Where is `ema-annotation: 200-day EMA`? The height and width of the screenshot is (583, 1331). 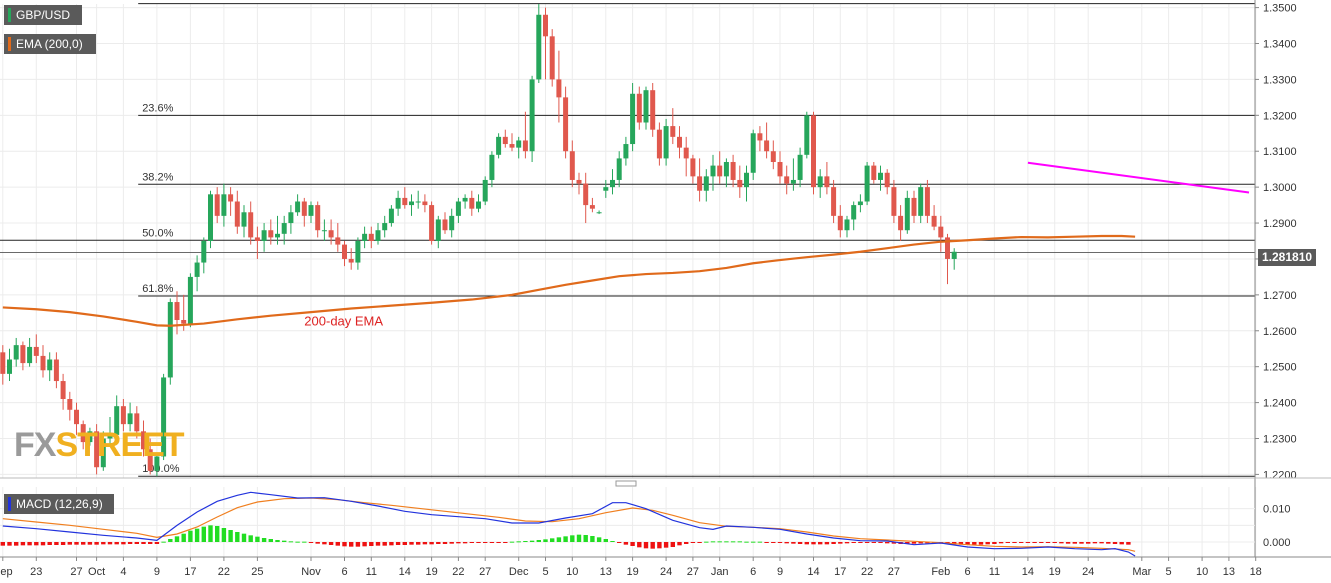
ema-annotation: 200-day EMA is located at coordinates (343, 320).